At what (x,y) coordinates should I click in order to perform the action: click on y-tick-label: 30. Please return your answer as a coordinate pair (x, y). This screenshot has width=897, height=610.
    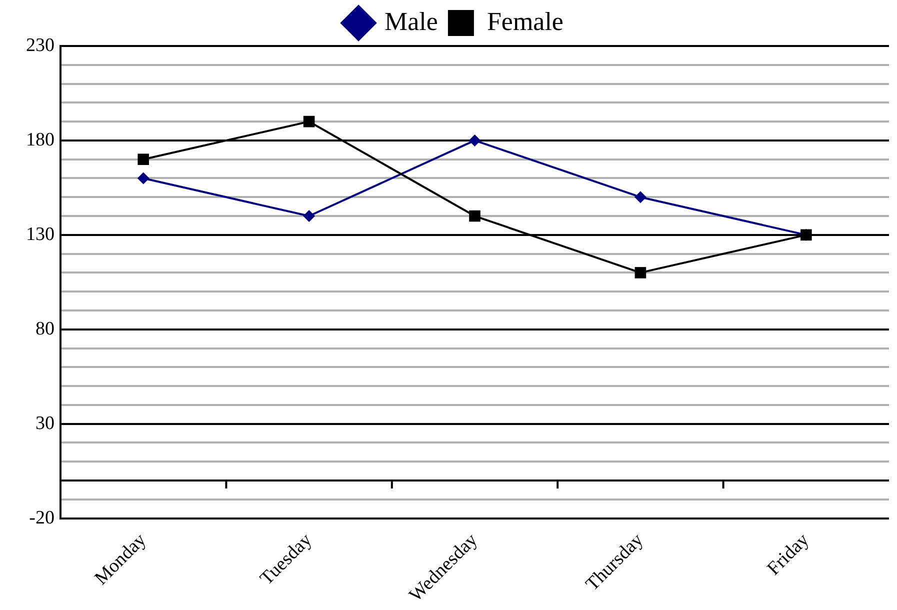
    Looking at the image, I should click on (45, 423).